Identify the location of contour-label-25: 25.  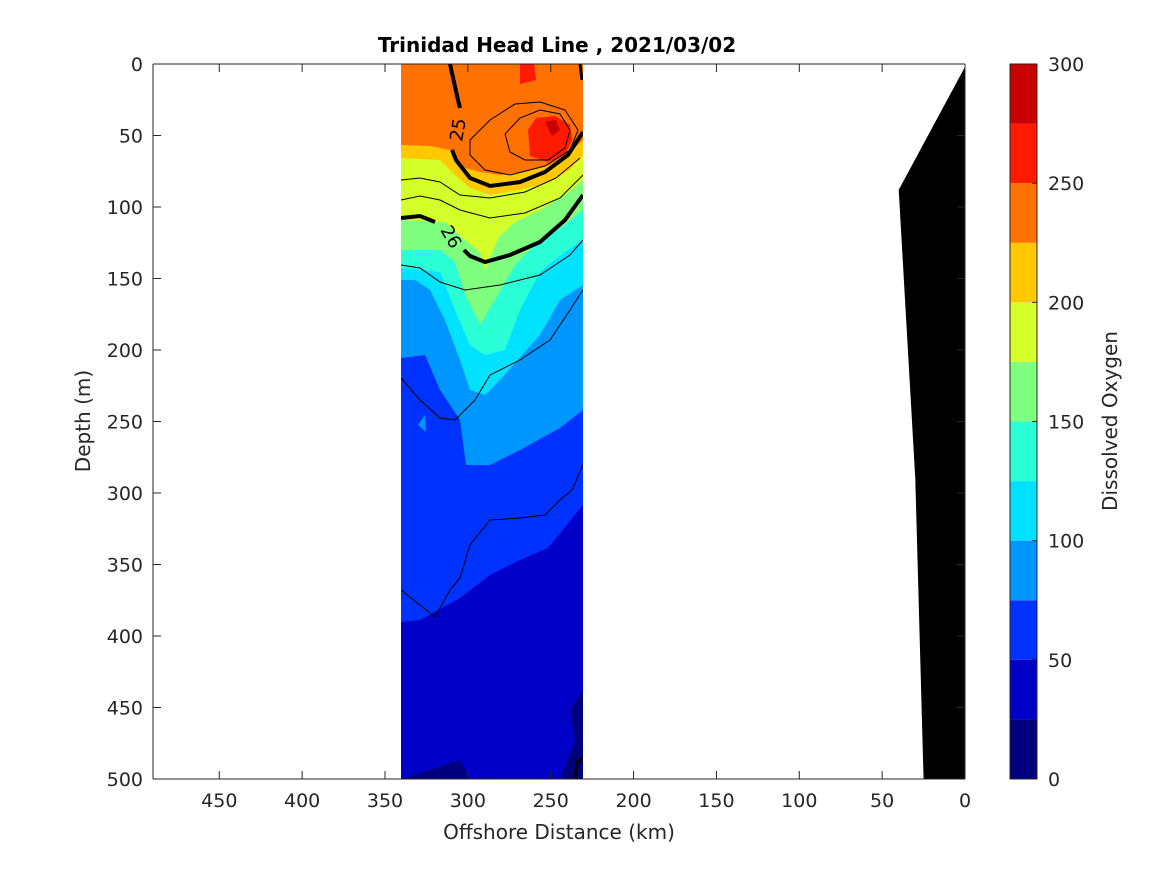
(458, 130).